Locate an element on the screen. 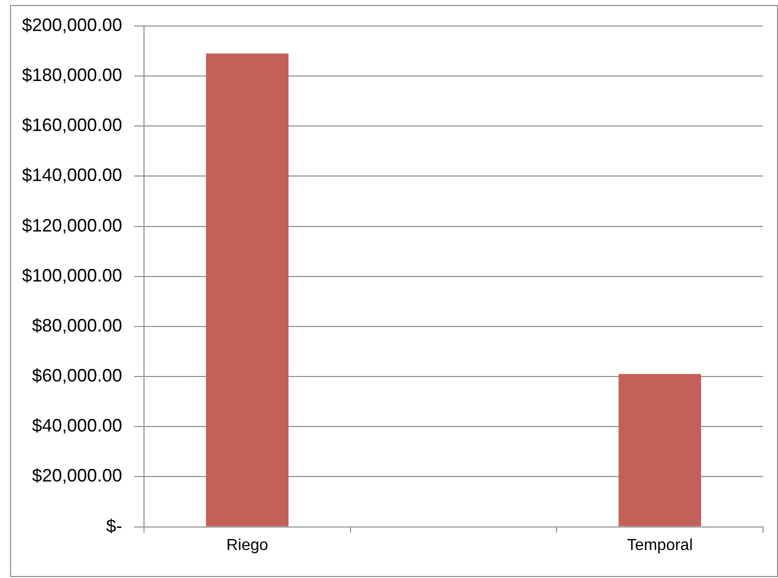 This screenshot has height=578, width=778. x-tick-label: Temporal is located at coordinates (659, 545).